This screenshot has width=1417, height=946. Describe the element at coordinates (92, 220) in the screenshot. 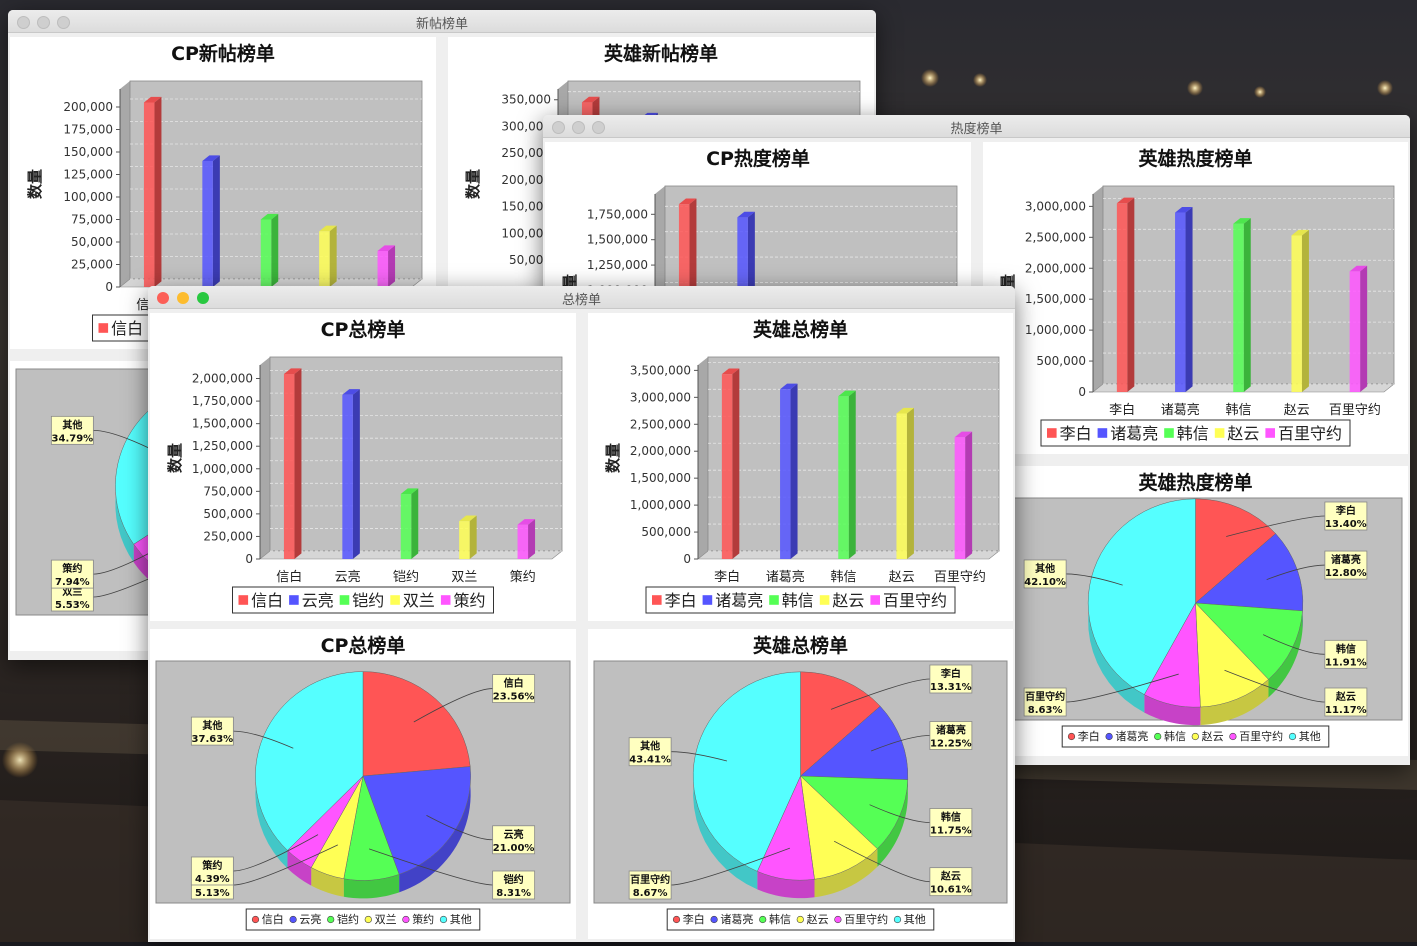

I see `tick-label: 75,000` at that location.